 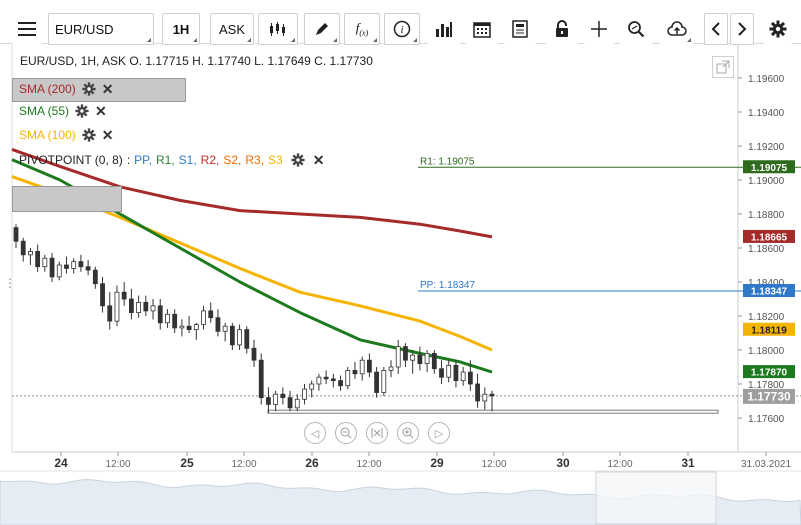 What do you see at coordinates (716, 29) in the screenshot?
I see `scroll-left-button` at bounding box center [716, 29].